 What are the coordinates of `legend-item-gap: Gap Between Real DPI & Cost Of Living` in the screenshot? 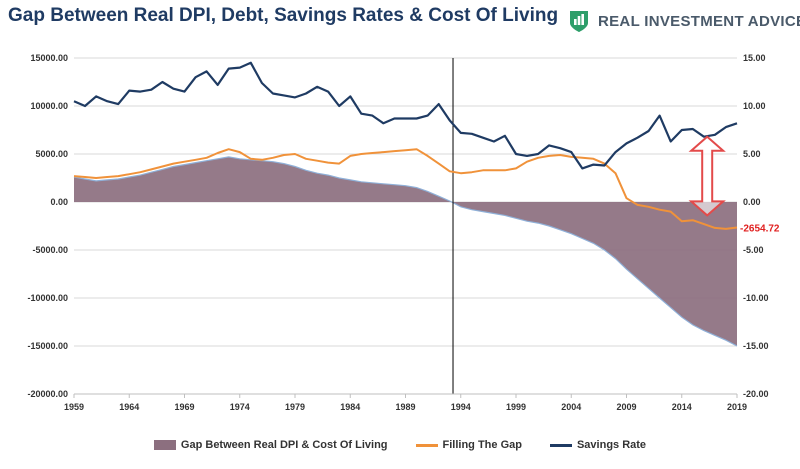 It's located at (270, 445).